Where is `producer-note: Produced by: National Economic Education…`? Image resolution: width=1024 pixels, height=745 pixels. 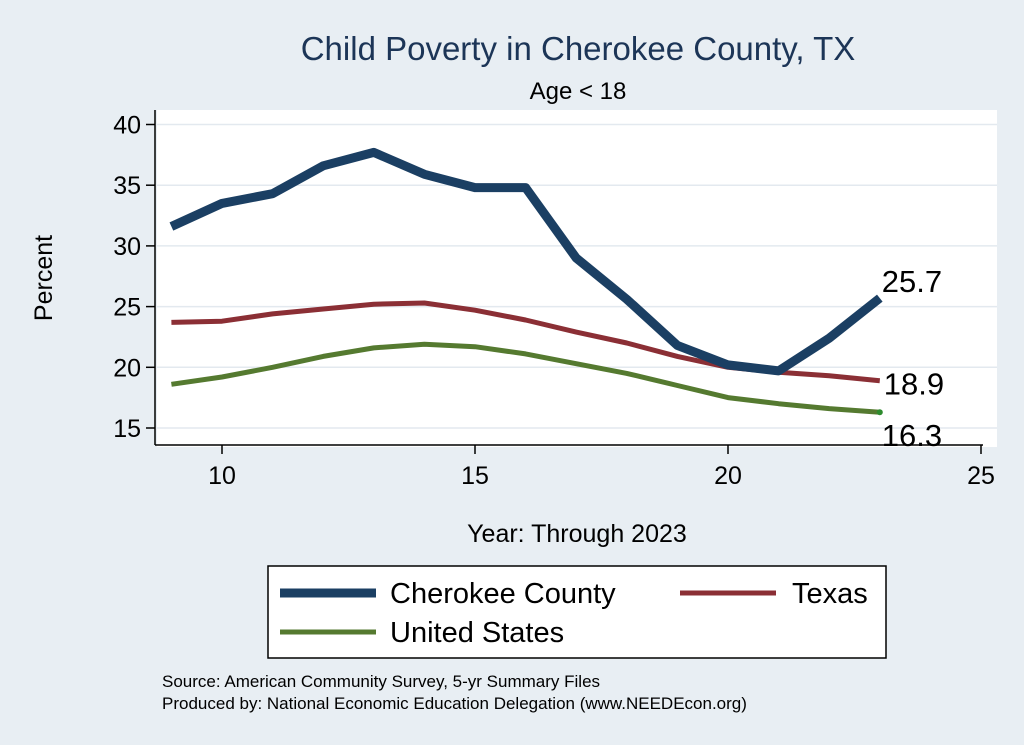 producer-note: Produced by: National Economic Education… is located at coordinates (454, 703).